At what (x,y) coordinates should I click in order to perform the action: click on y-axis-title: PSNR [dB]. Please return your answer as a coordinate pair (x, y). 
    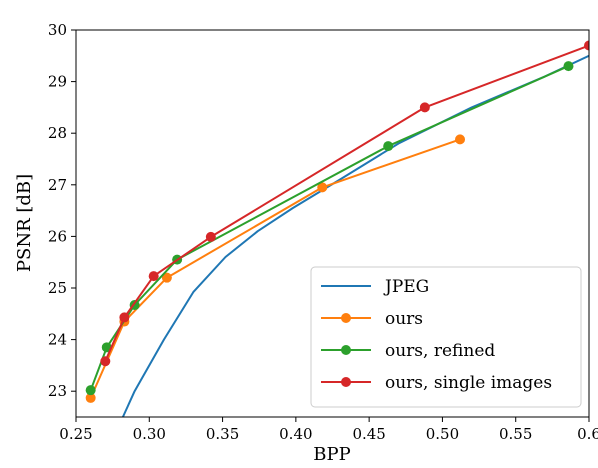
    Looking at the image, I should click on (24, 223).